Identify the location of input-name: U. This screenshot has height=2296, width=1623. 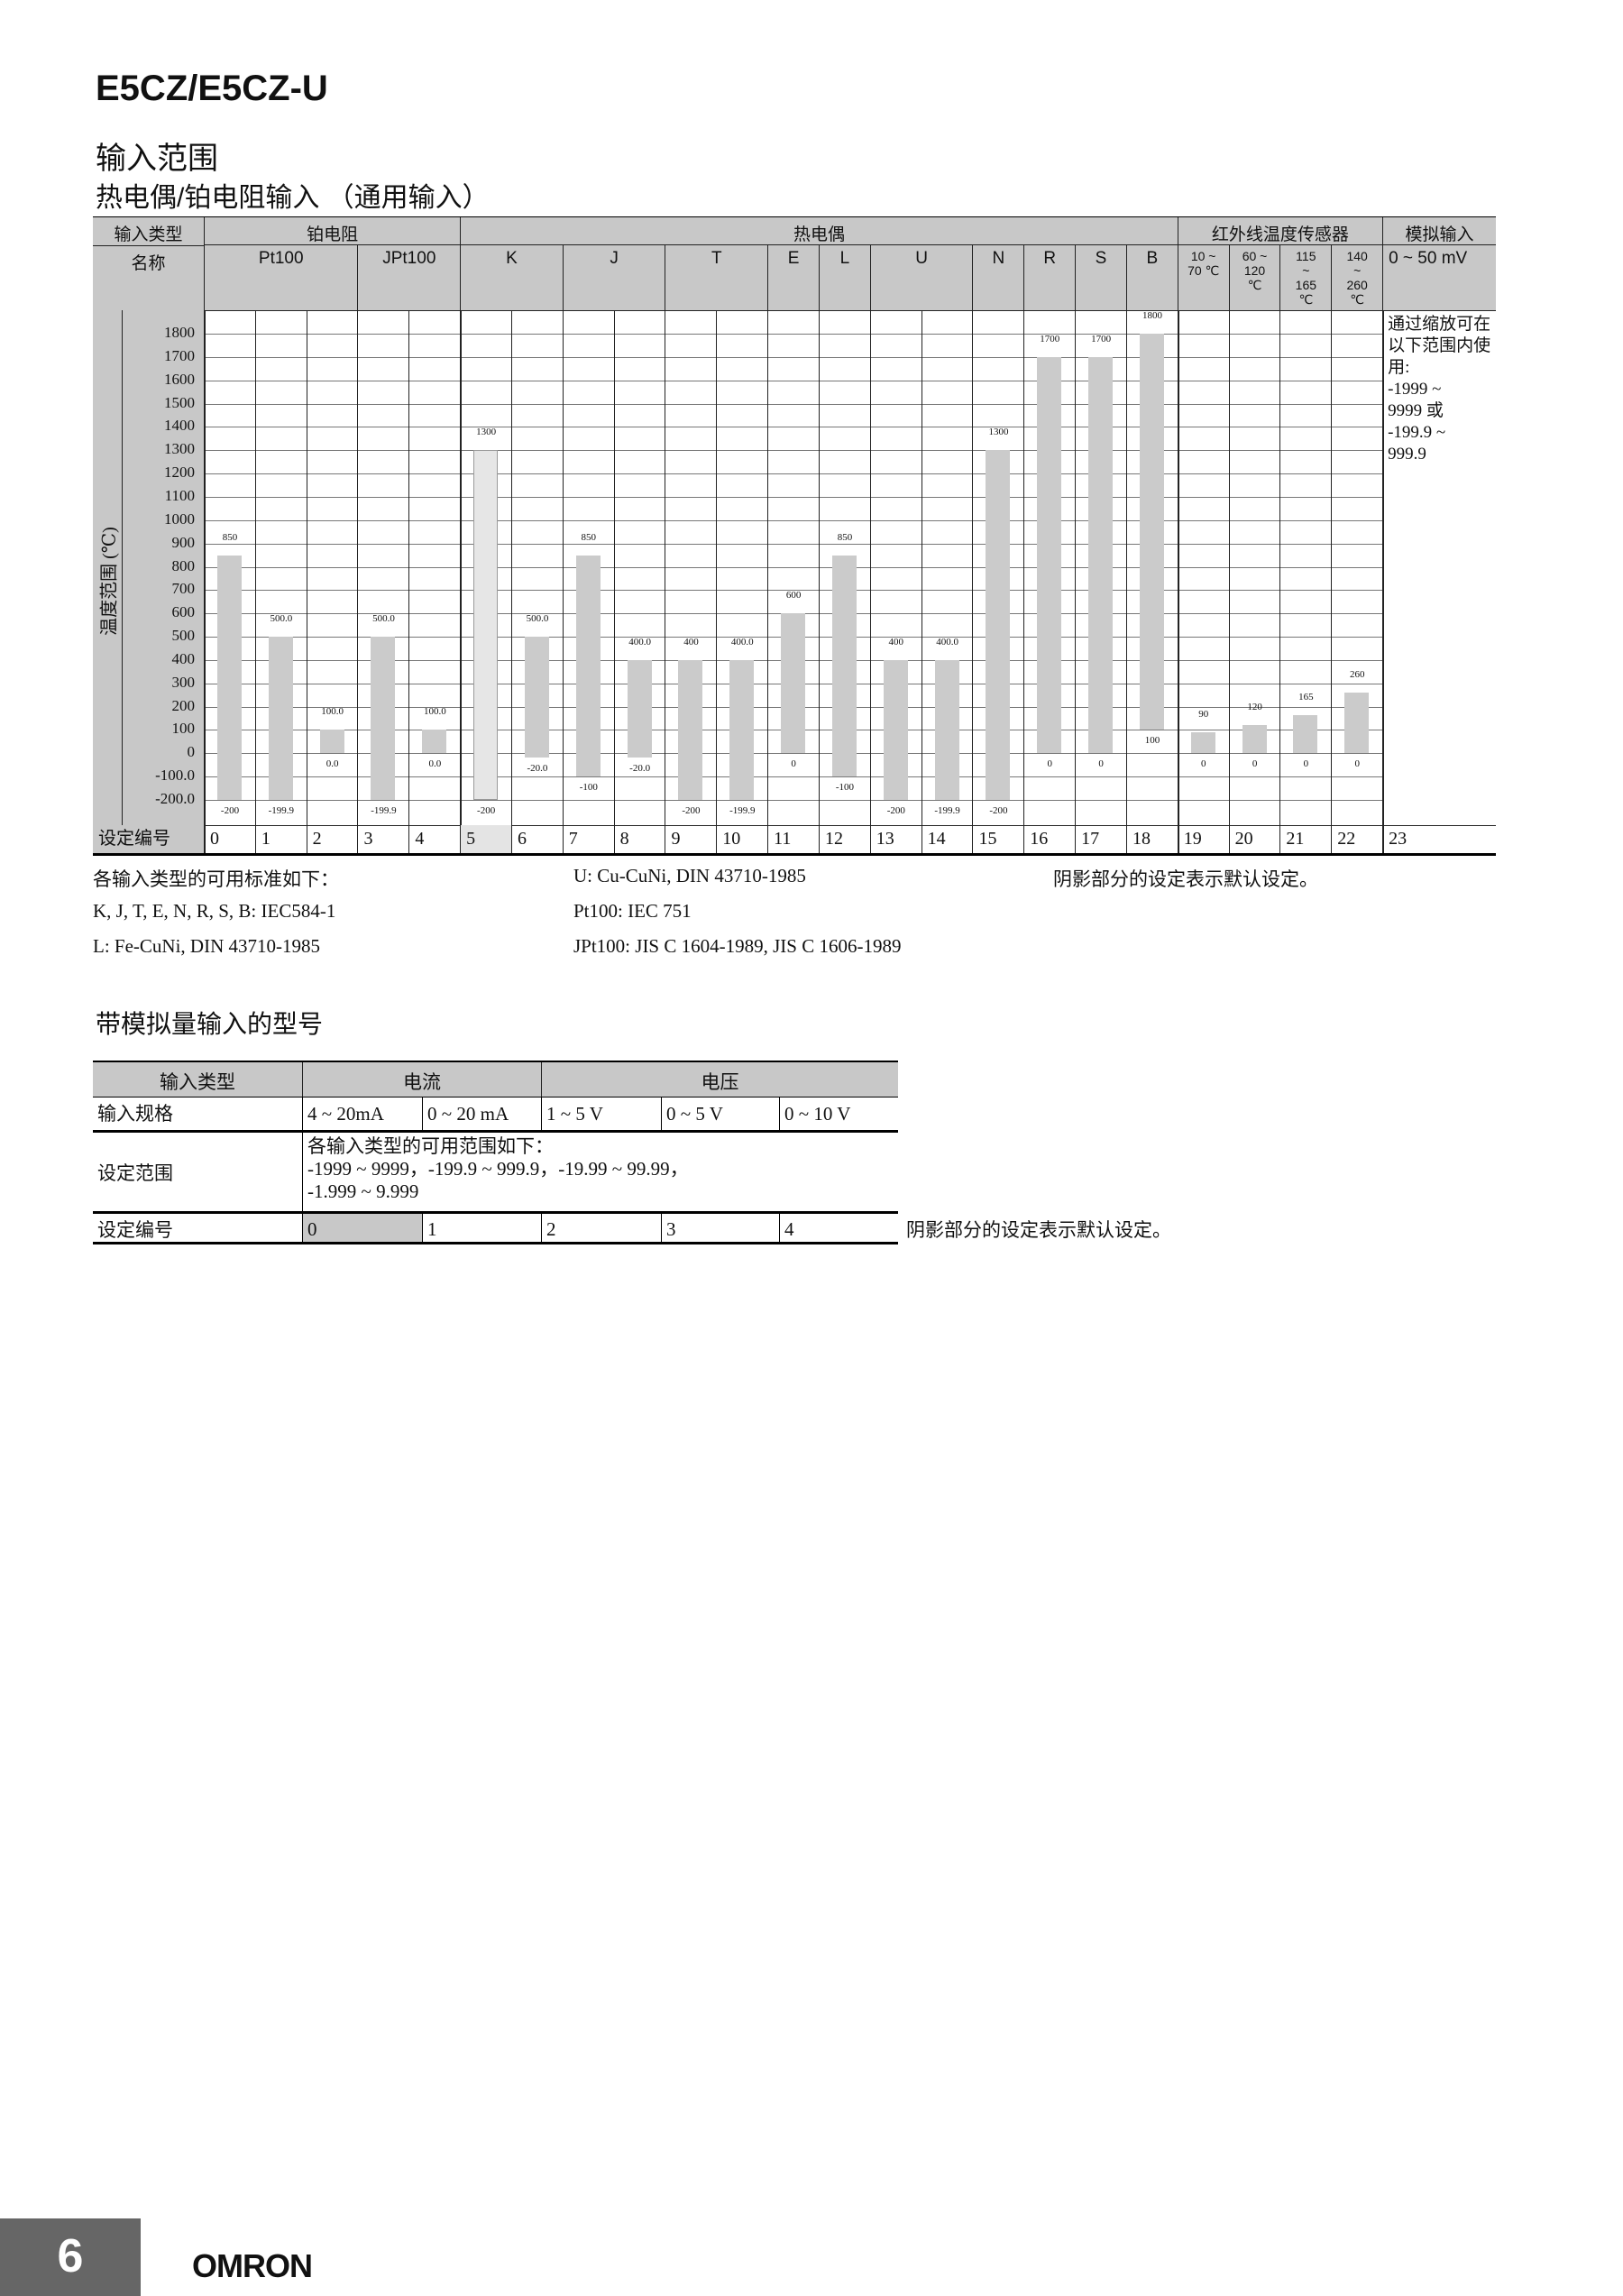
(921, 277).